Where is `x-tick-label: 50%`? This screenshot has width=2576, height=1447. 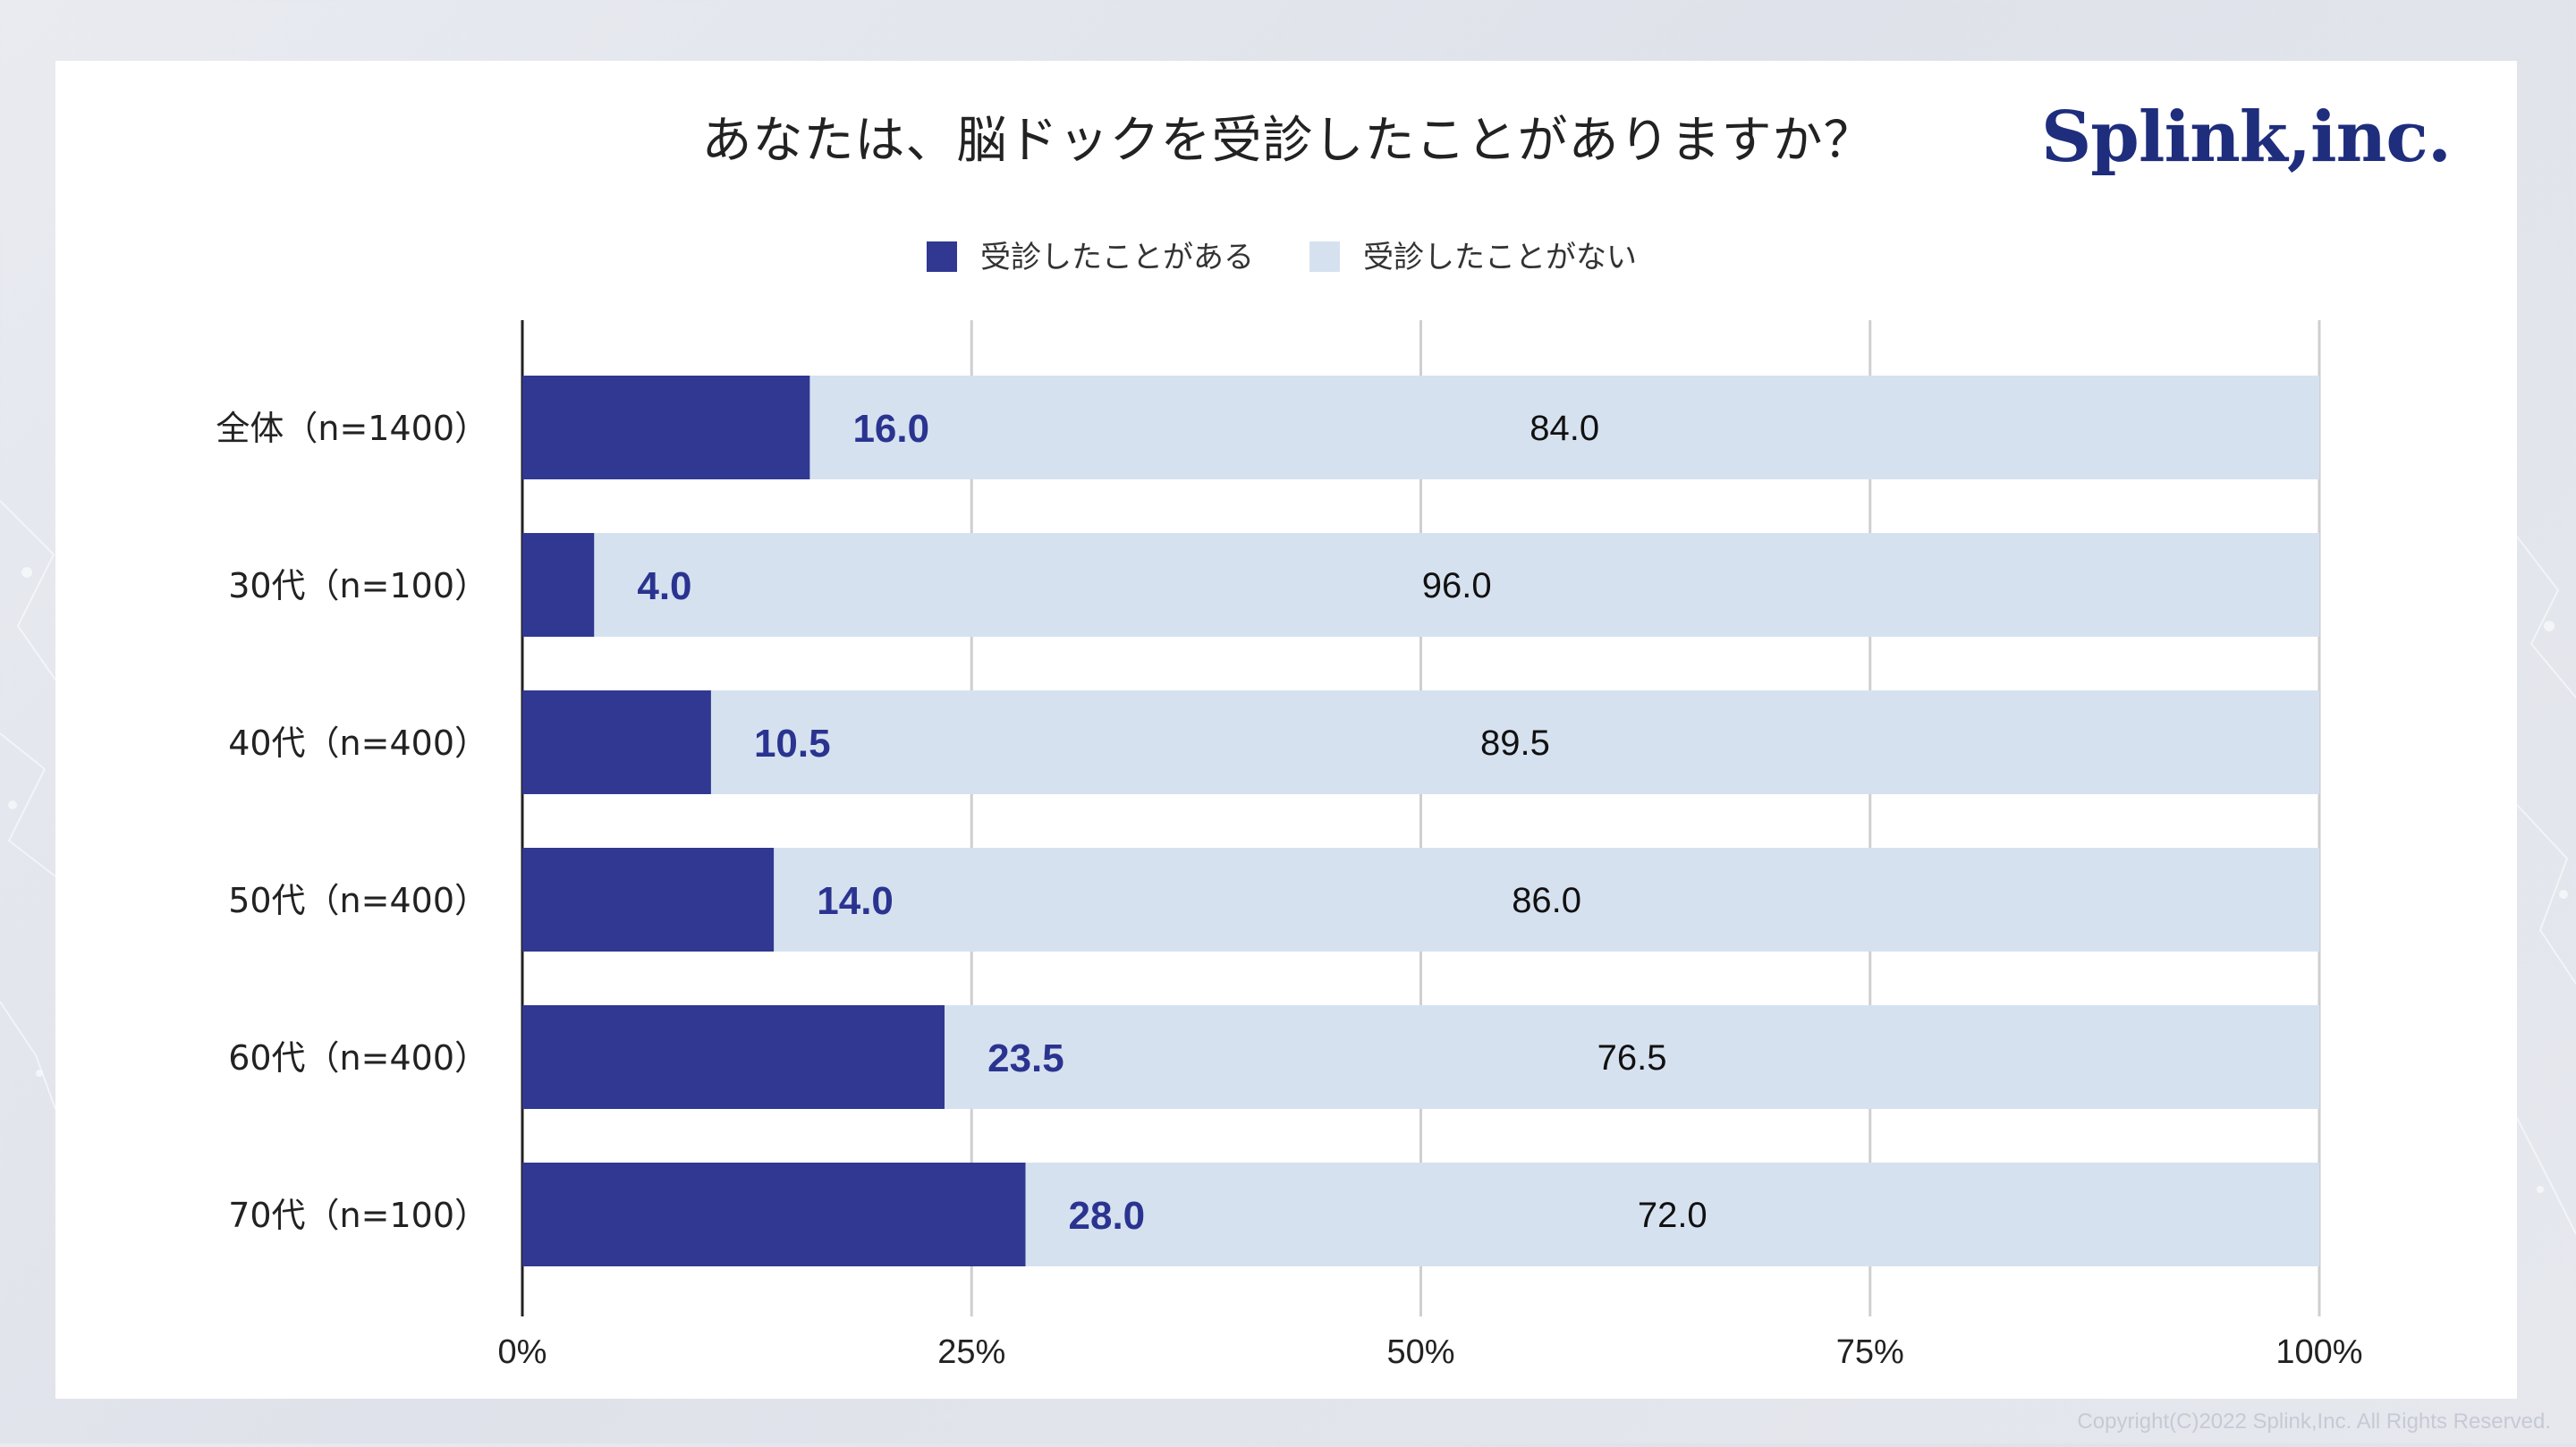
x-tick-label: 50% is located at coordinates (1420, 1352).